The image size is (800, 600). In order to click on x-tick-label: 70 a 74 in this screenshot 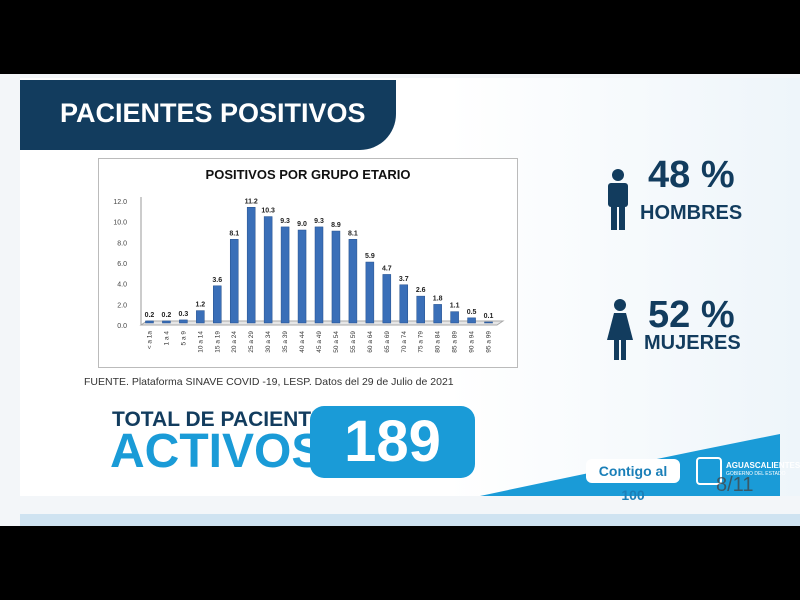, I will do `click(404, 342)`.